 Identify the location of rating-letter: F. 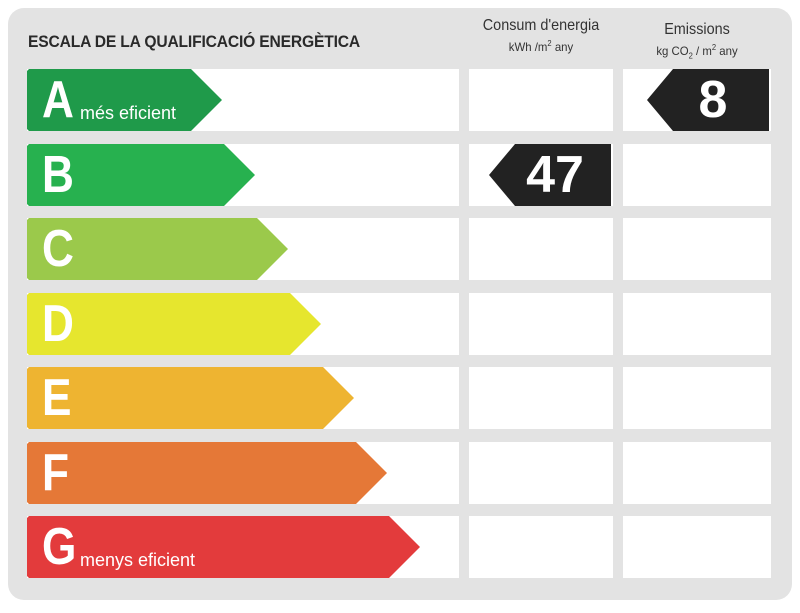
(56, 472).